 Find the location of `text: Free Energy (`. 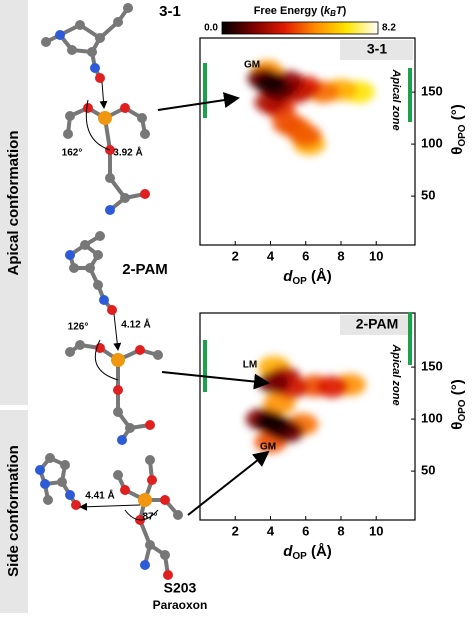

text: Free Energy ( is located at coordinates (289, 11).